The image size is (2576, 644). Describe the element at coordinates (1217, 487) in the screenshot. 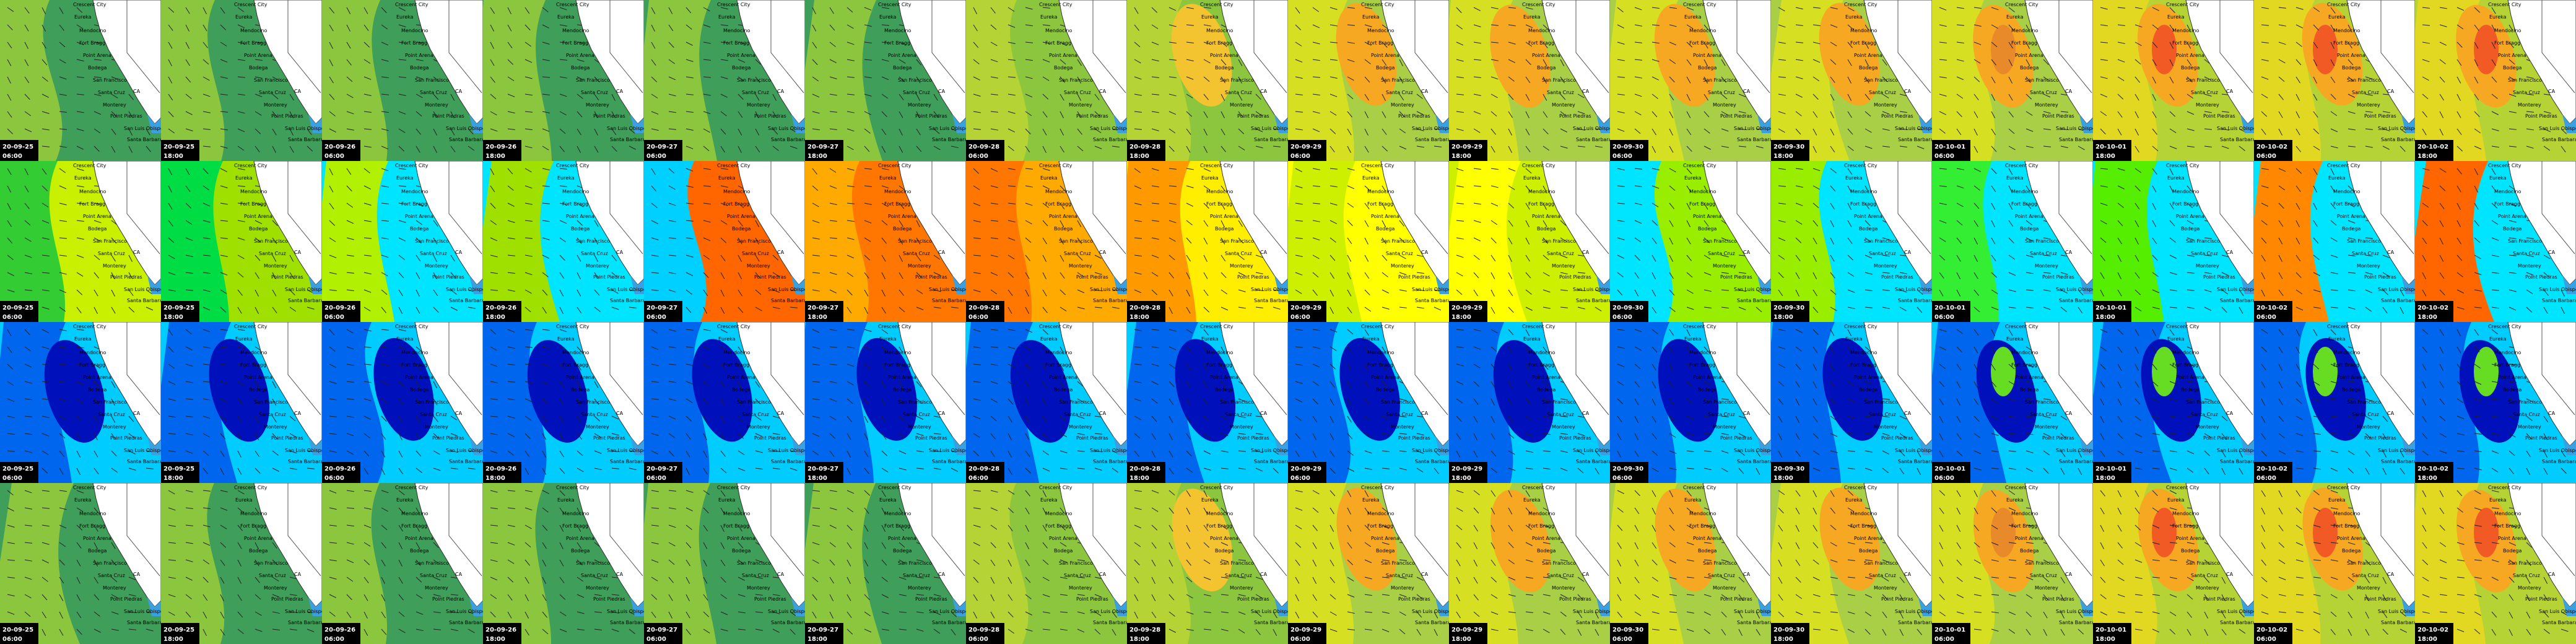

I see `place-label: Crescent City` at that location.